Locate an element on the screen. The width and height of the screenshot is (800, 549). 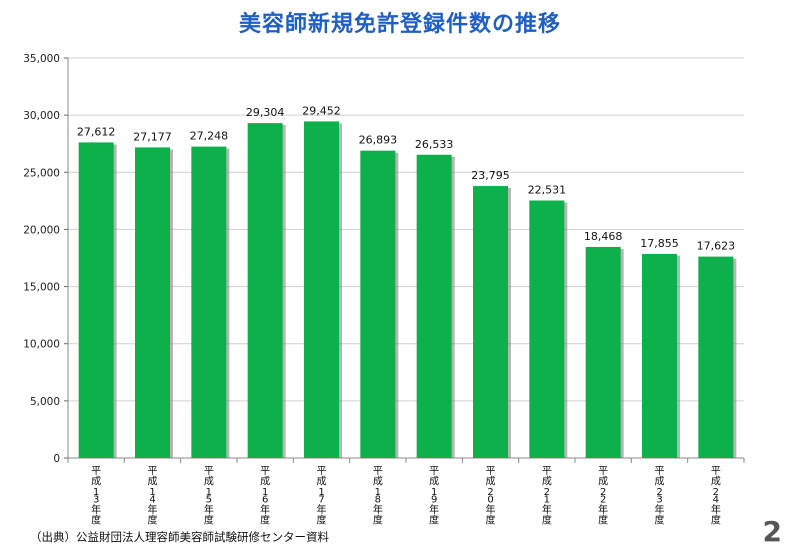
x-tick-label: 平成 1 5 年度 is located at coordinates (209, 496).